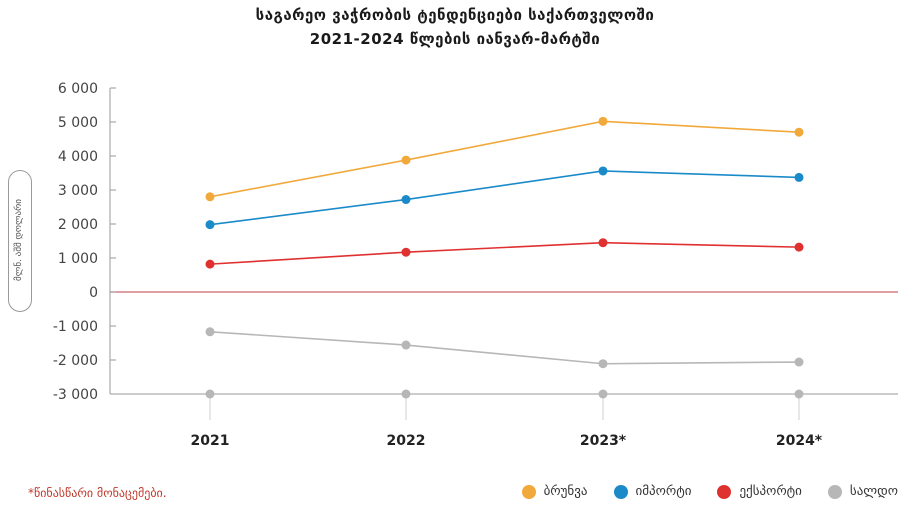 The width and height of the screenshot is (910, 516). I want to click on y-tick-label: 5 000, so click(78, 123).